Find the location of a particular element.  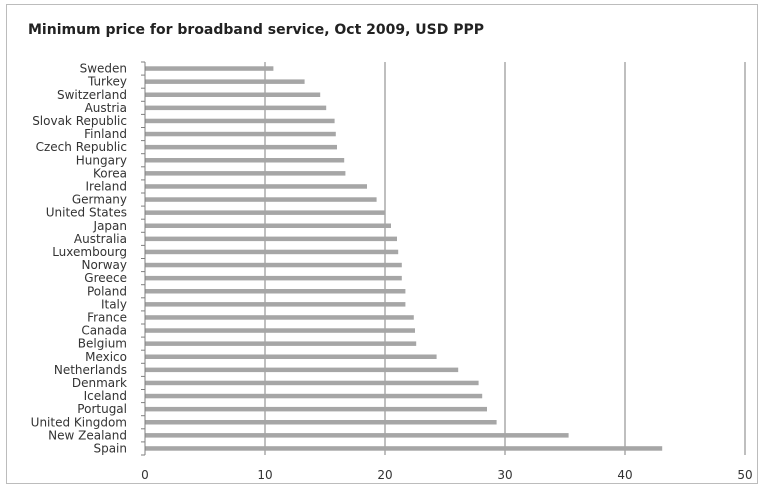

x-tick-label: 20 is located at coordinates (384, 475).